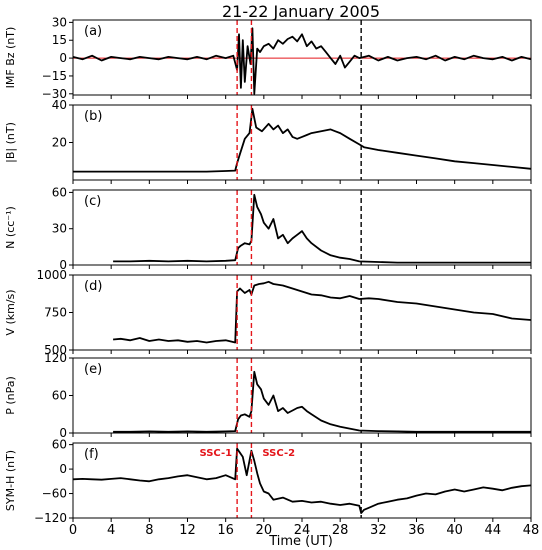  Describe the element at coordinates (149, 530) in the screenshot. I see `x-tick-label: 8` at that location.